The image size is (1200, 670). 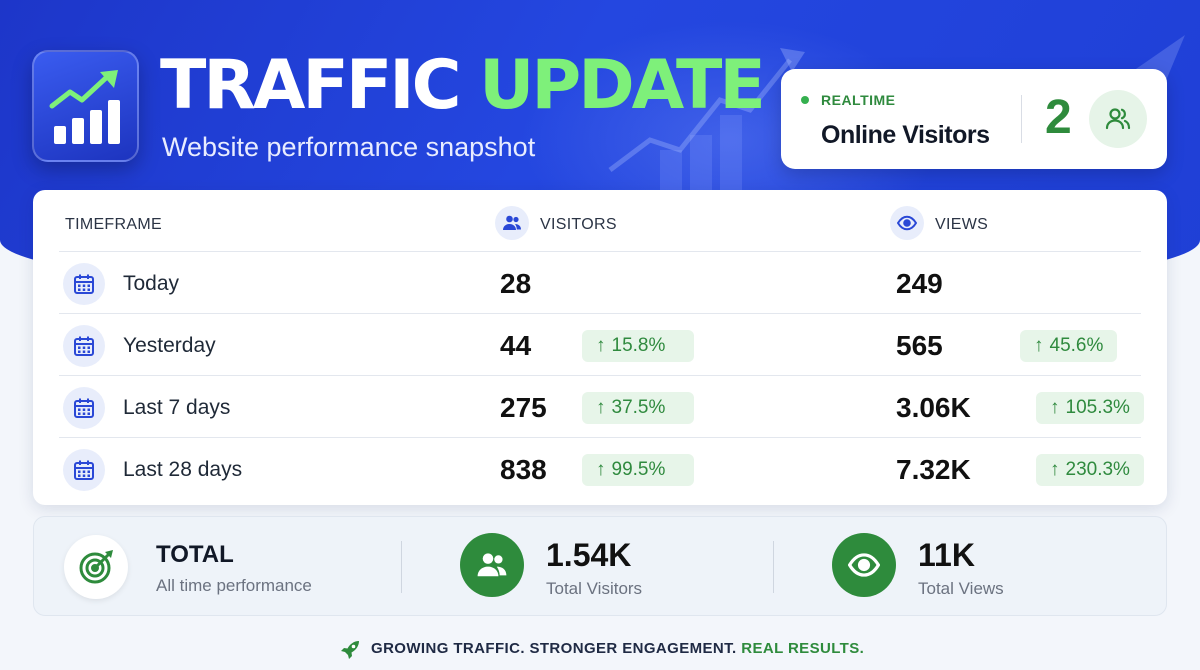 What do you see at coordinates (1097, 407) in the screenshot?
I see `views-change-value: 105.3%` at bounding box center [1097, 407].